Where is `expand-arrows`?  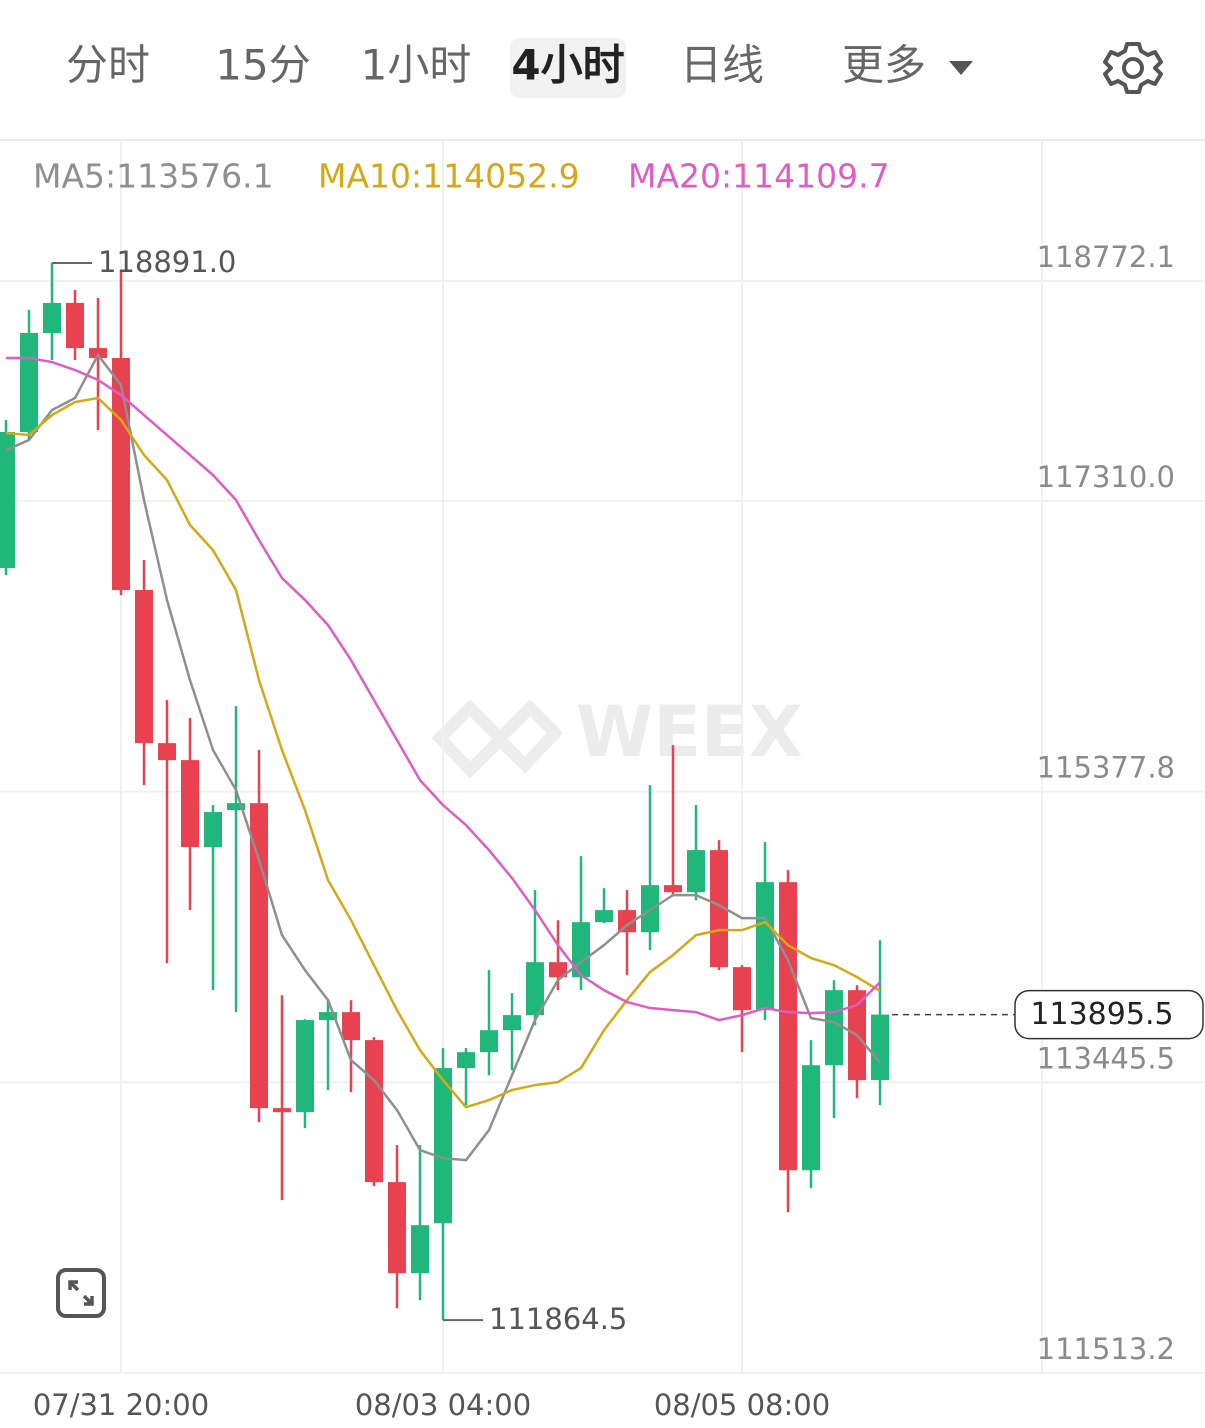 expand-arrows is located at coordinates (81, 1293).